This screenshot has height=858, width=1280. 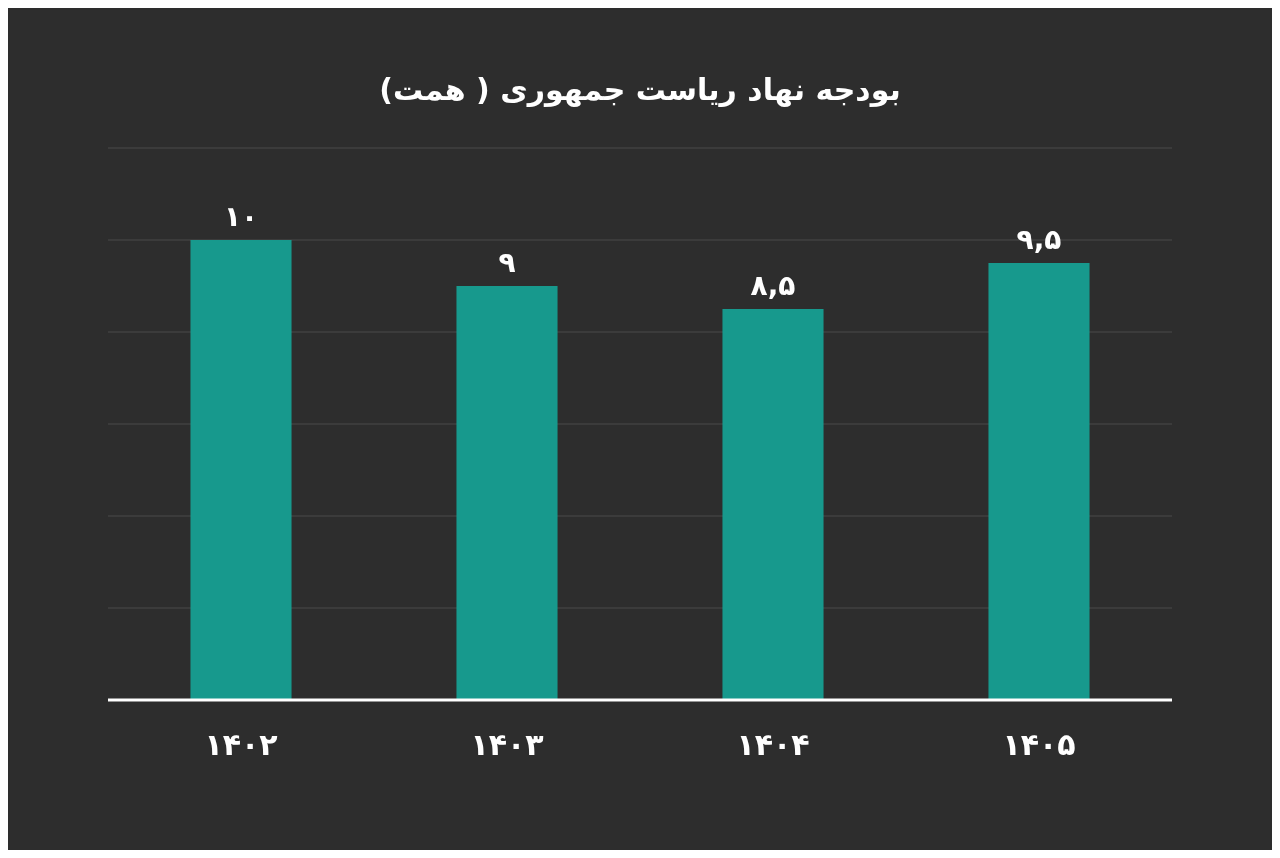 What do you see at coordinates (773, 744) in the screenshot?
I see `x-tick-label: ۱۴۰۴` at bounding box center [773, 744].